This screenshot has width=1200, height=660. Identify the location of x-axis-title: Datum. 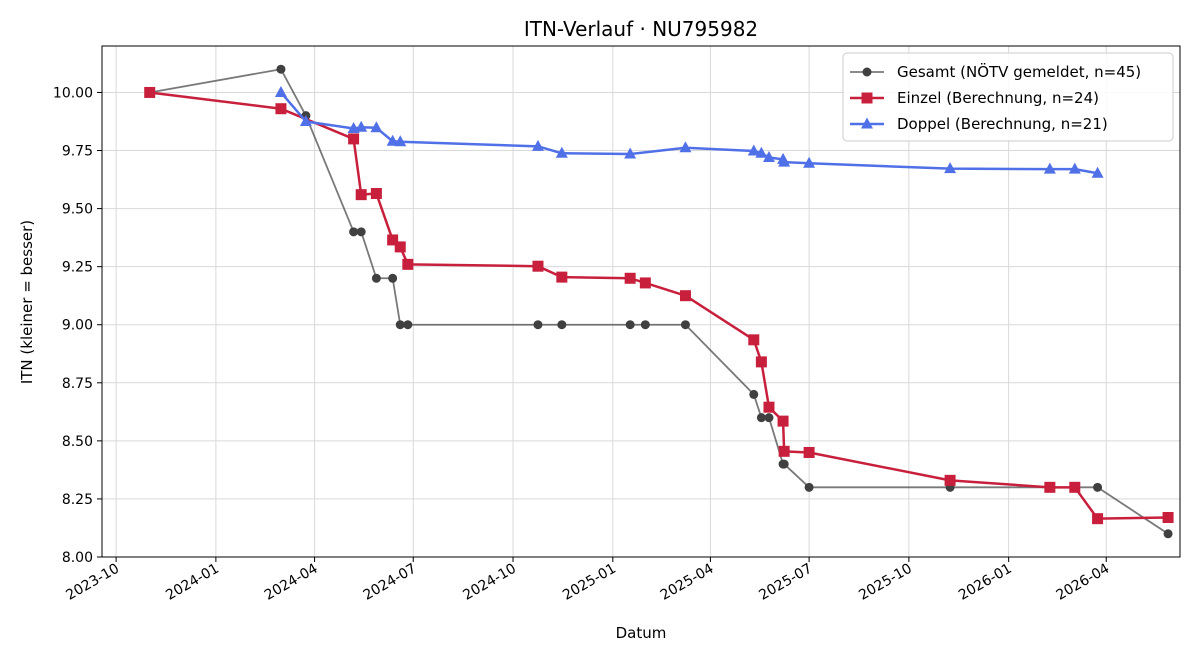
(641, 633).